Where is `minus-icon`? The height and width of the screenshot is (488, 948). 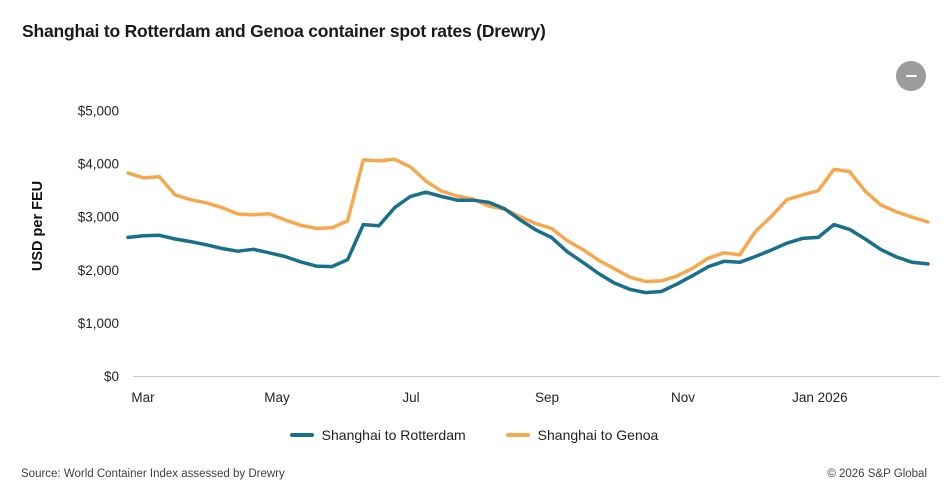 minus-icon is located at coordinates (911, 76).